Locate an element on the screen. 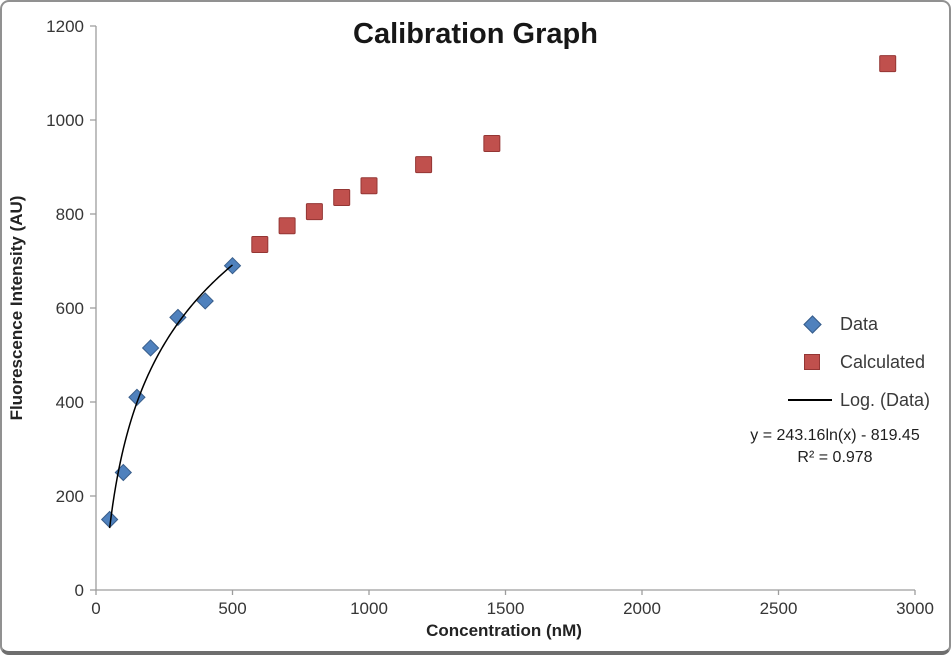 The image size is (951, 655). r-squared-text: R² = 0.978 is located at coordinates (835, 457).